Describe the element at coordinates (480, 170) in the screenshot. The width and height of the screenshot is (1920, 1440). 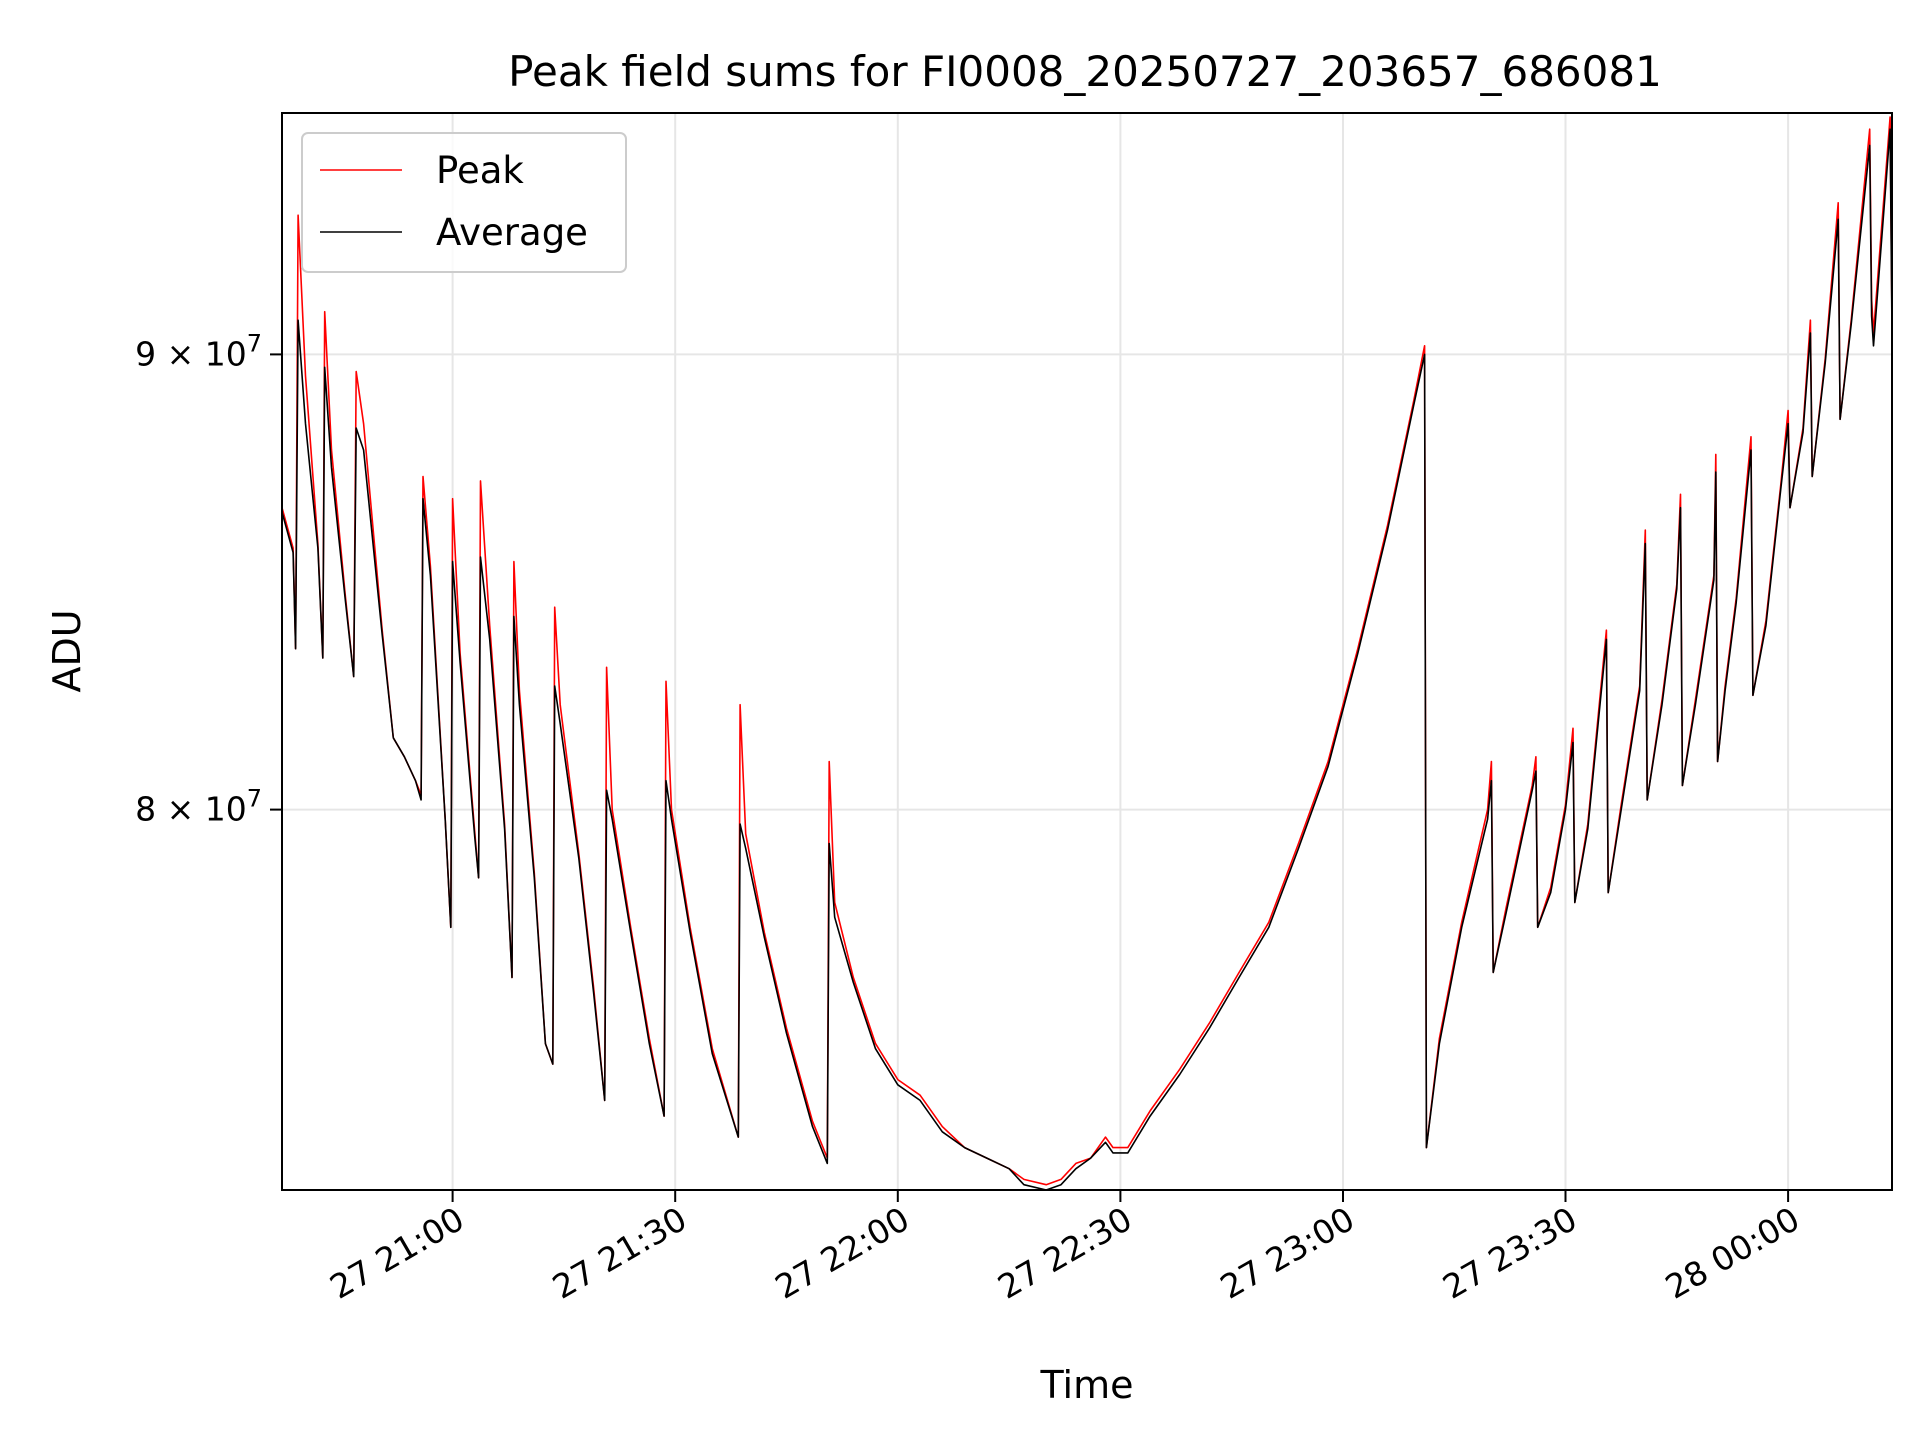
I see `legend-label-peak: Peak` at that location.